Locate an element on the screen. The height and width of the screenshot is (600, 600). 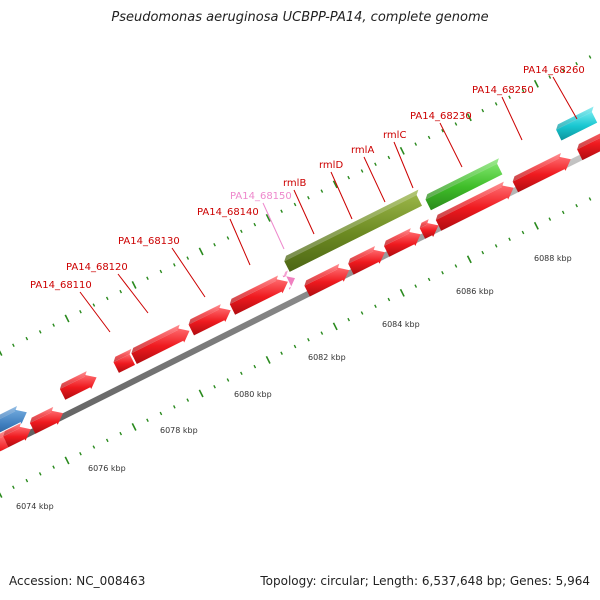
gene-green is located at coordinates (464, 184).